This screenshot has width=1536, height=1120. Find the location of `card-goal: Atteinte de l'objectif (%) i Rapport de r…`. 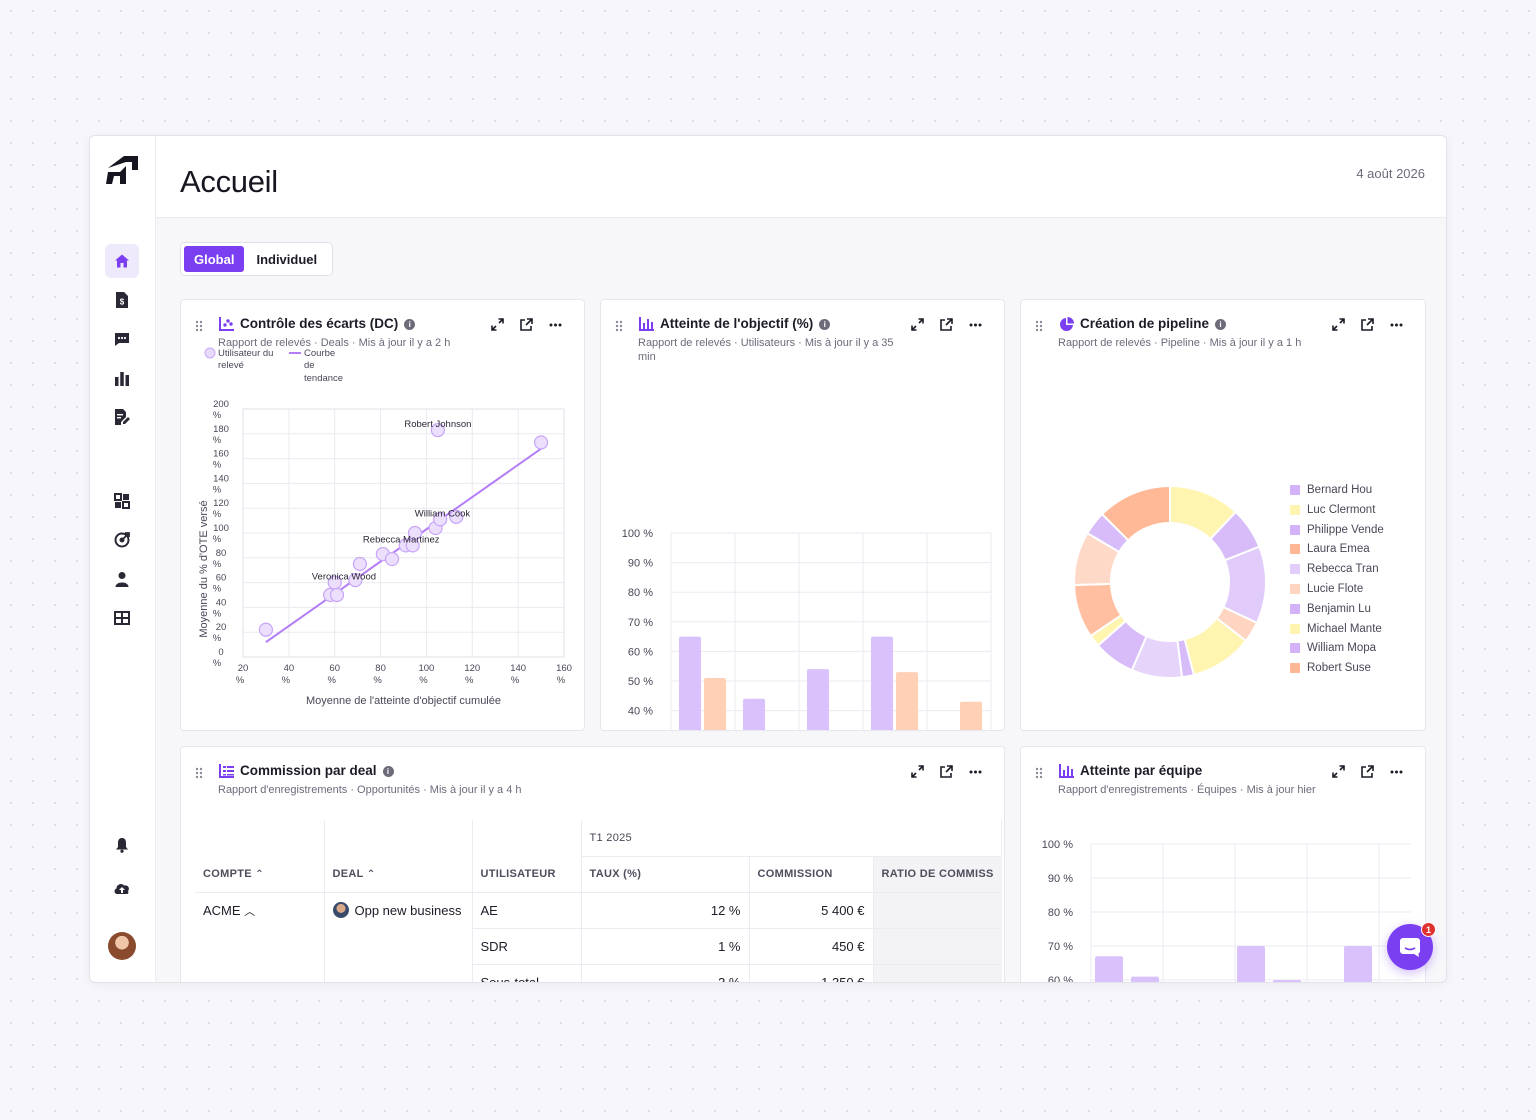

card-goal: Atteinte de l'objectif (%) i Rapport de r… is located at coordinates (802, 515).